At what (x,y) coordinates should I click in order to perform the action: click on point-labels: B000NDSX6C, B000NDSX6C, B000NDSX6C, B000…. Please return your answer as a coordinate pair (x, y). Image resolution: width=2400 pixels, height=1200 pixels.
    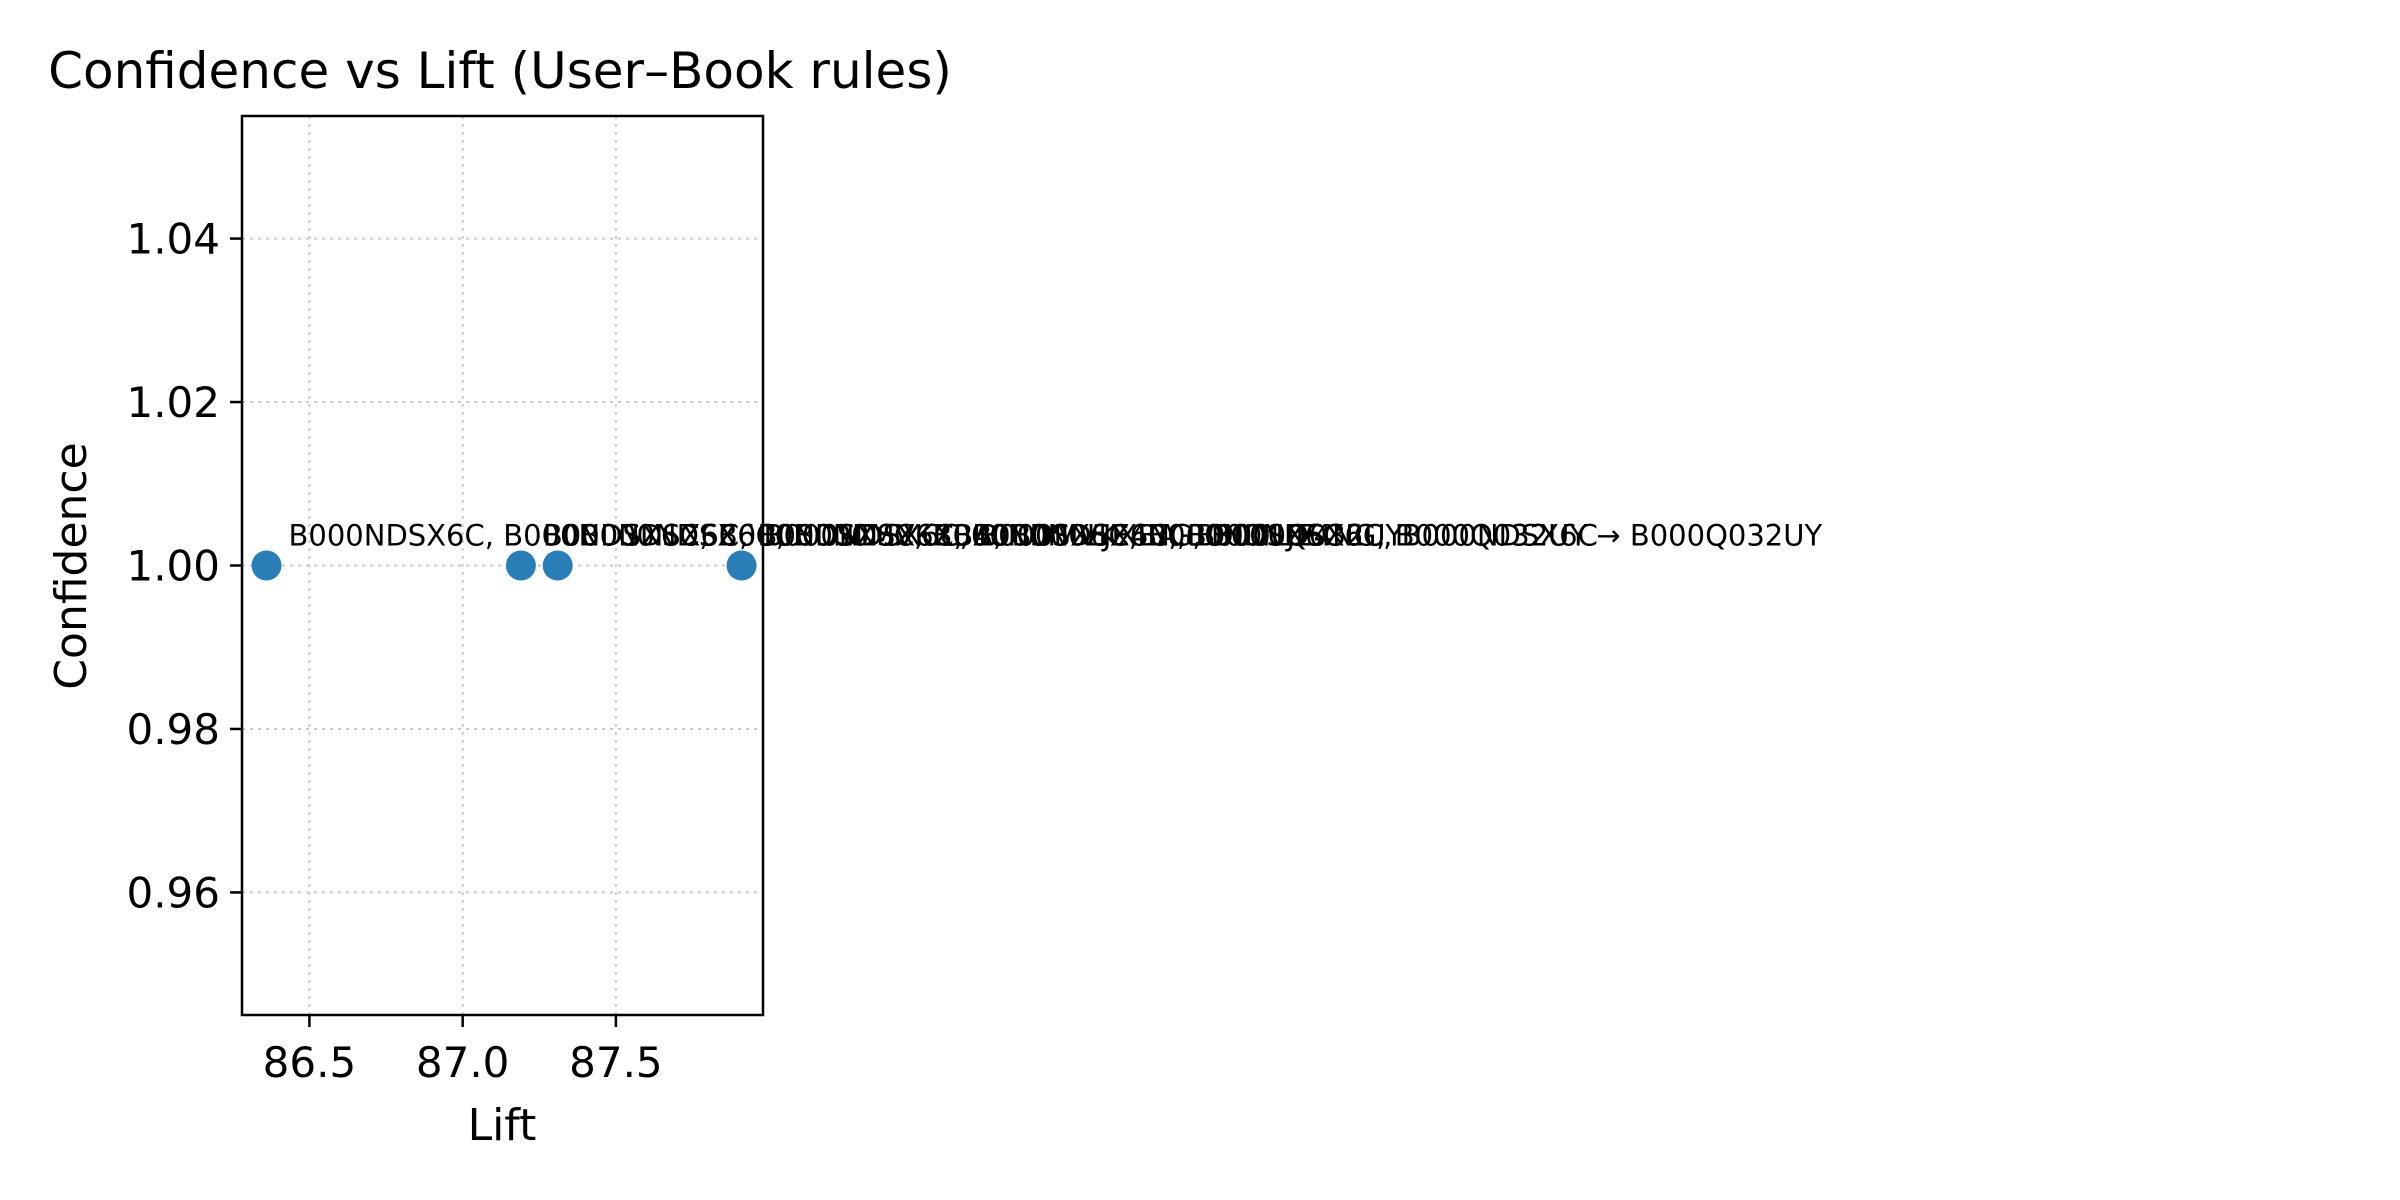
    Looking at the image, I should click on (1056, 536).